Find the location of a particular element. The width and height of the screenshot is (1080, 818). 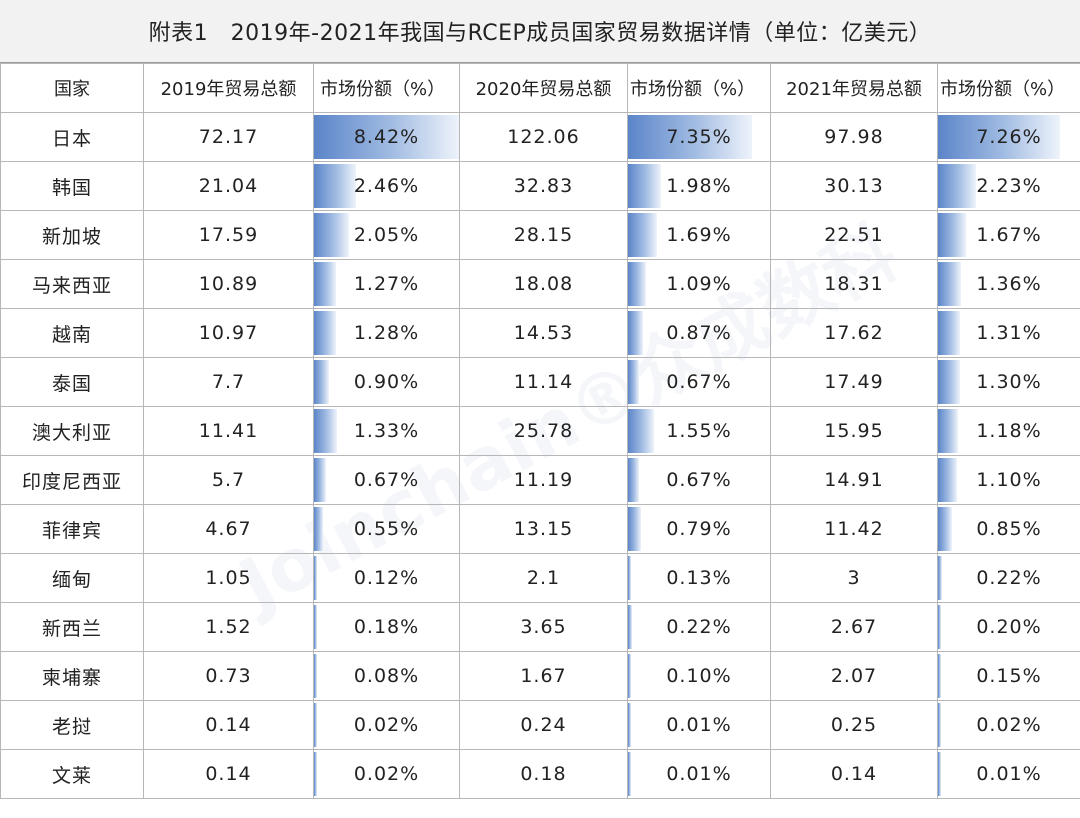

share-value: 0.79% is located at coordinates (699, 529).